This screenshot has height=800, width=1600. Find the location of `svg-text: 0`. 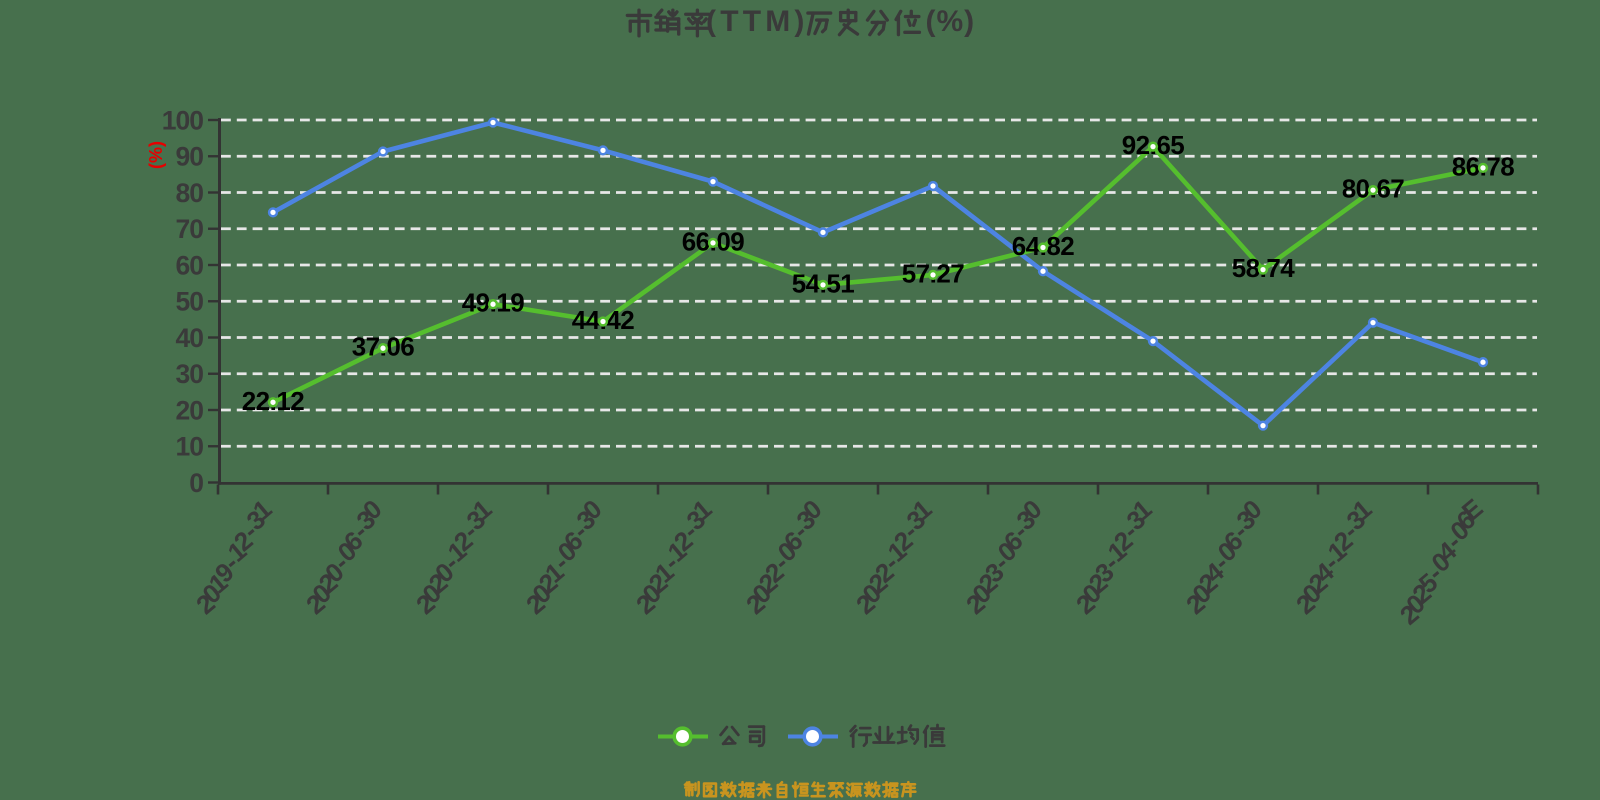

svg-text: 0 is located at coordinates (196, 483).